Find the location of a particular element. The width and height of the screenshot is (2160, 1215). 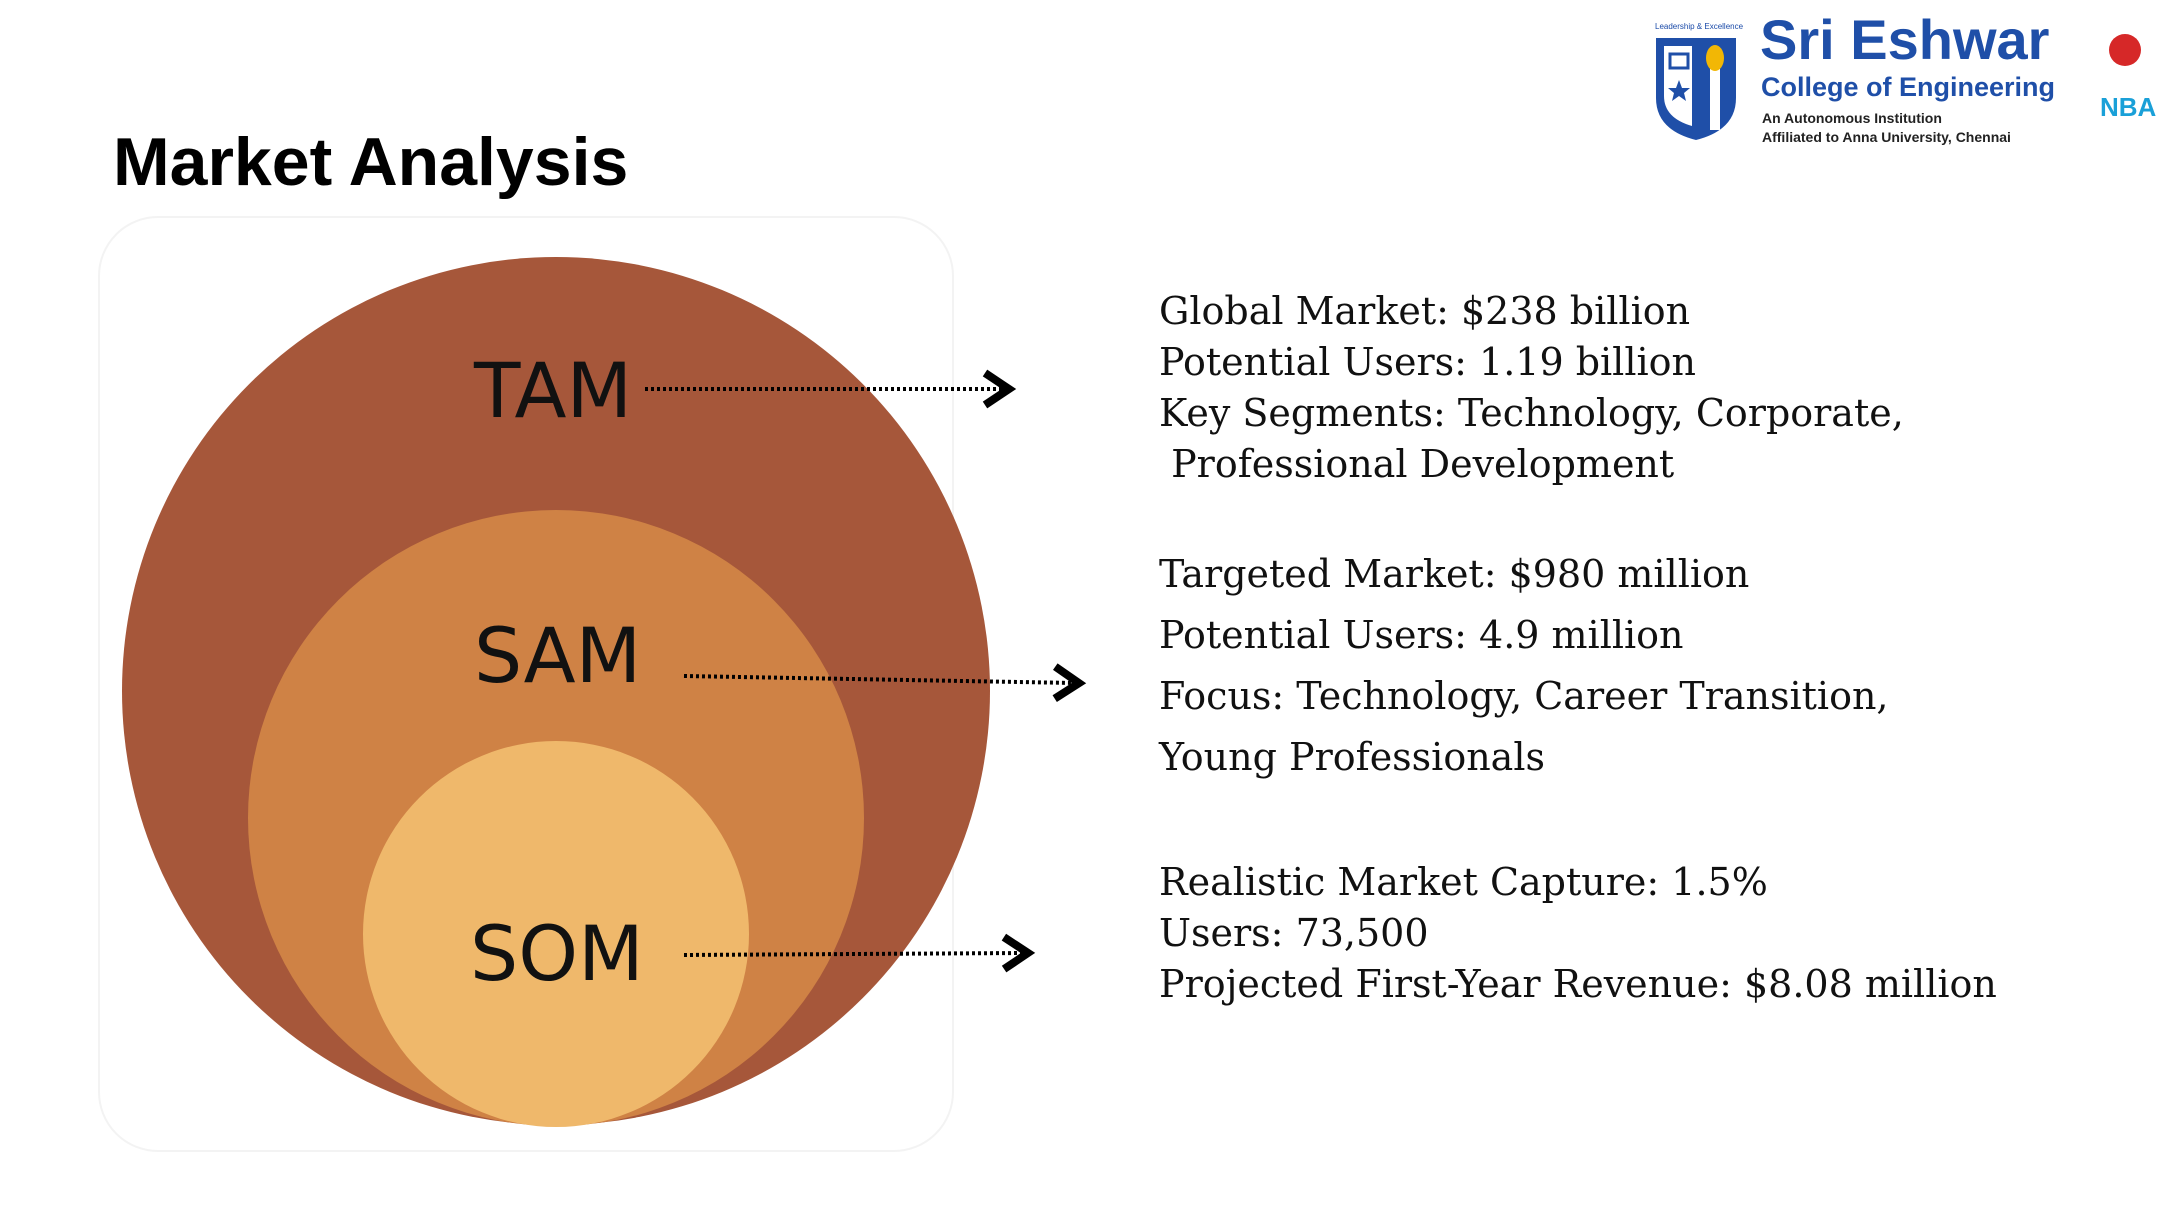

som-line: Users: 73,500 is located at coordinates (1294, 933).